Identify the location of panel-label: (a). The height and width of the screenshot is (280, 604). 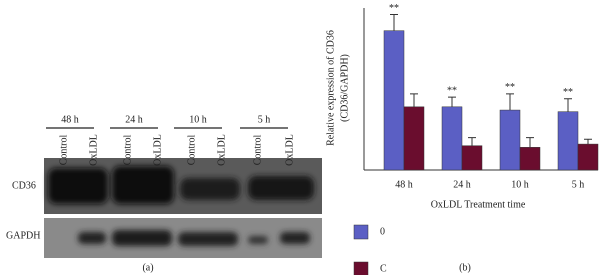
(147, 267).